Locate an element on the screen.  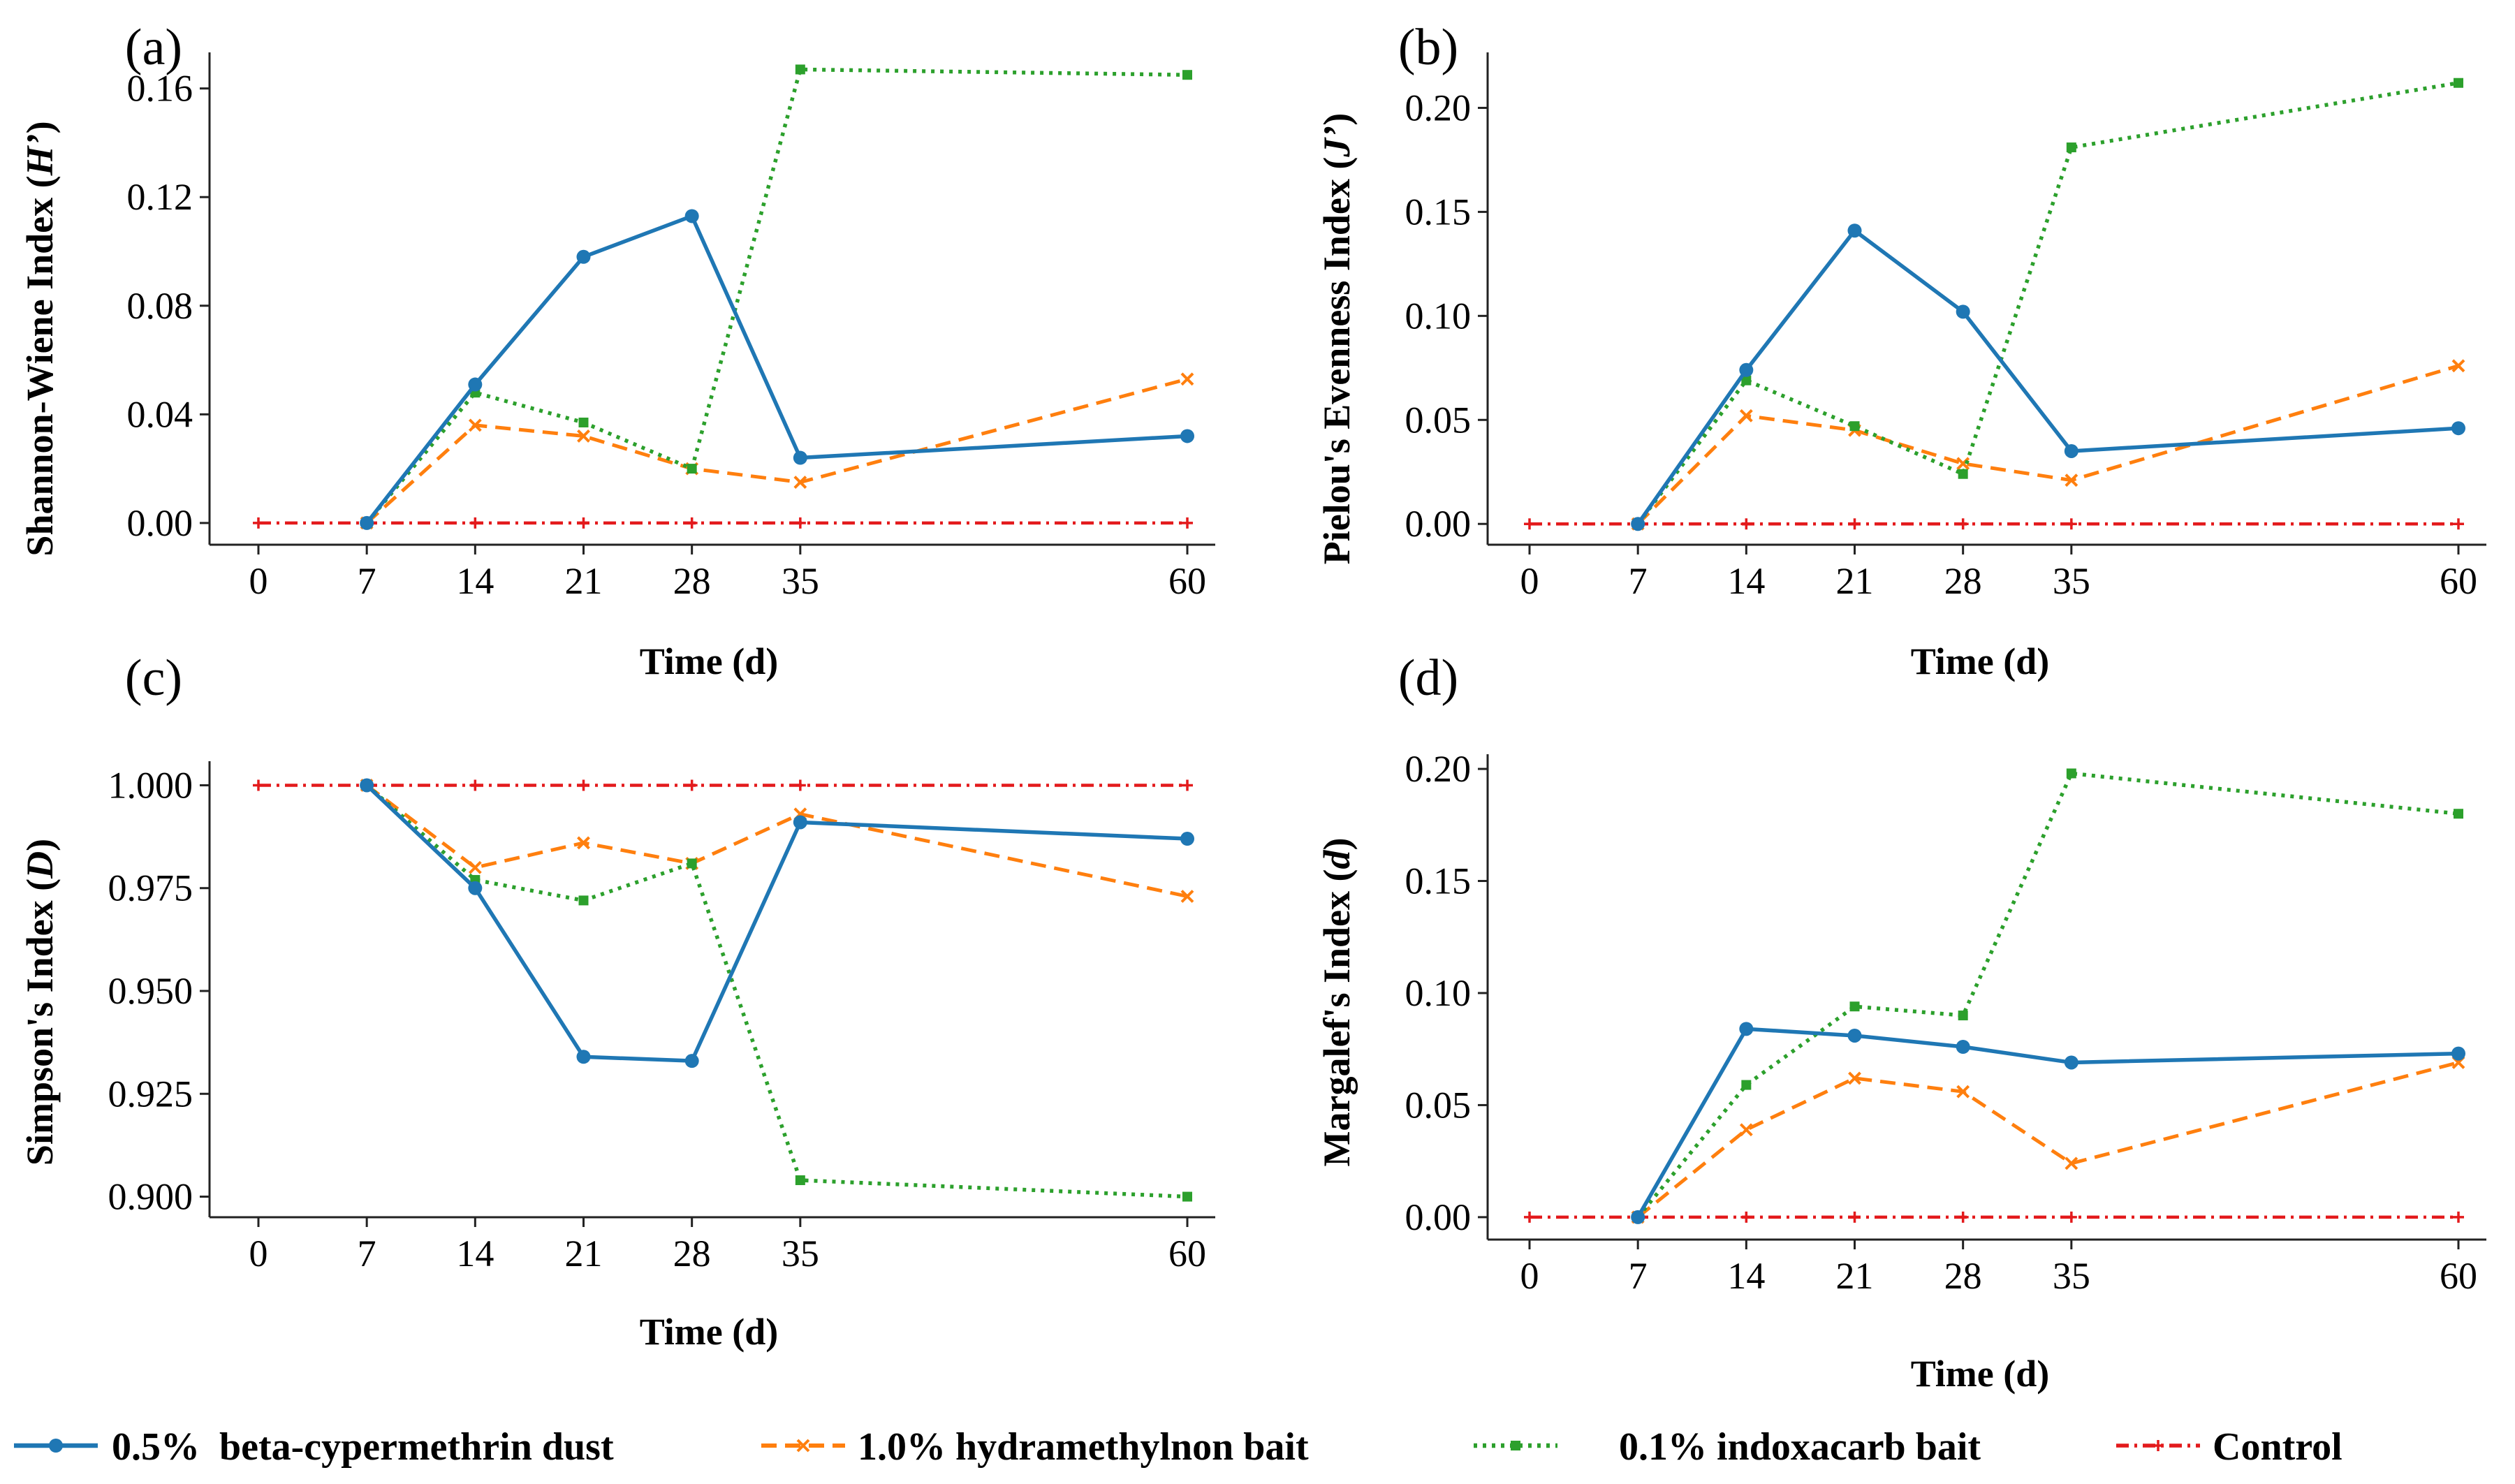
y-tick-label: 0.16 is located at coordinates (160, 89).